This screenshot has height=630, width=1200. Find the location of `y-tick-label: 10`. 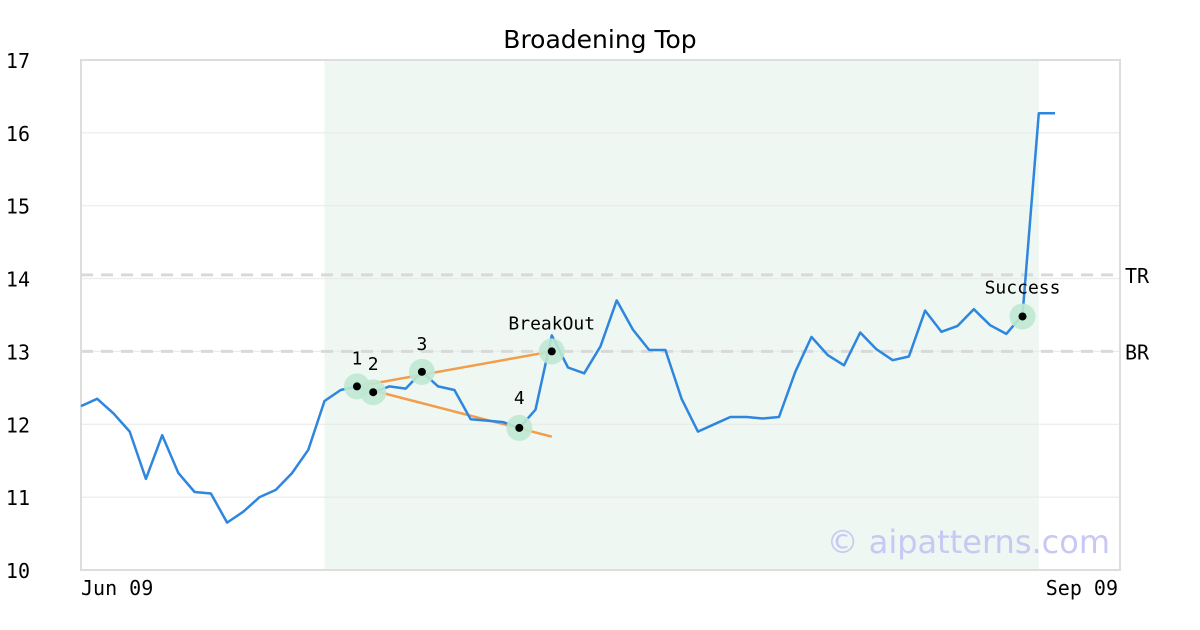

y-tick-label: 10 is located at coordinates (18, 571).